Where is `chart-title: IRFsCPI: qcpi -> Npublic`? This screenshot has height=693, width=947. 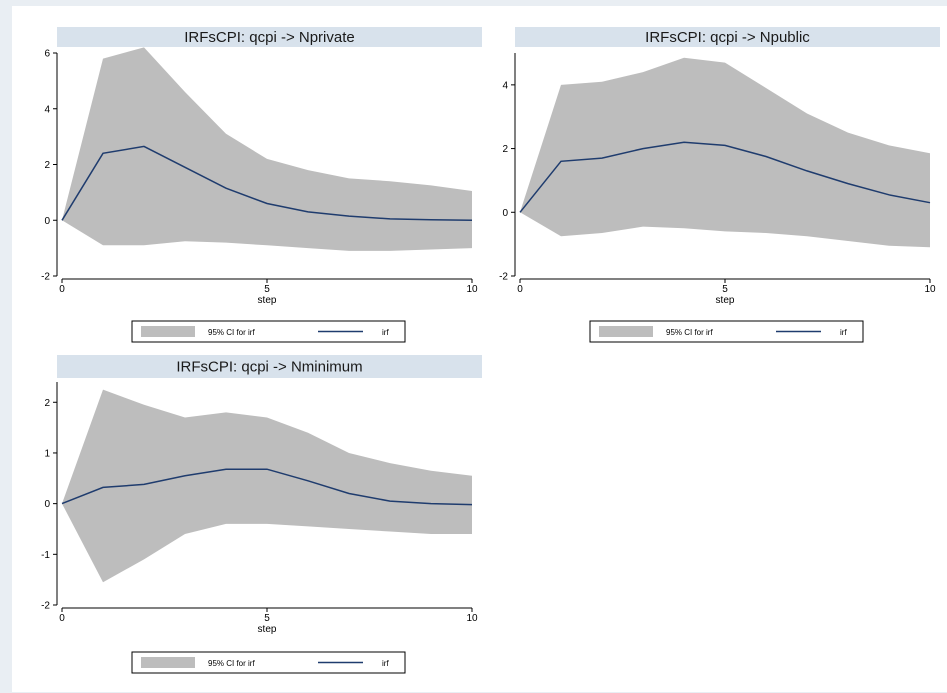
chart-title: IRFsCPI: qcpi -> Npublic is located at coordinates (727, 37).